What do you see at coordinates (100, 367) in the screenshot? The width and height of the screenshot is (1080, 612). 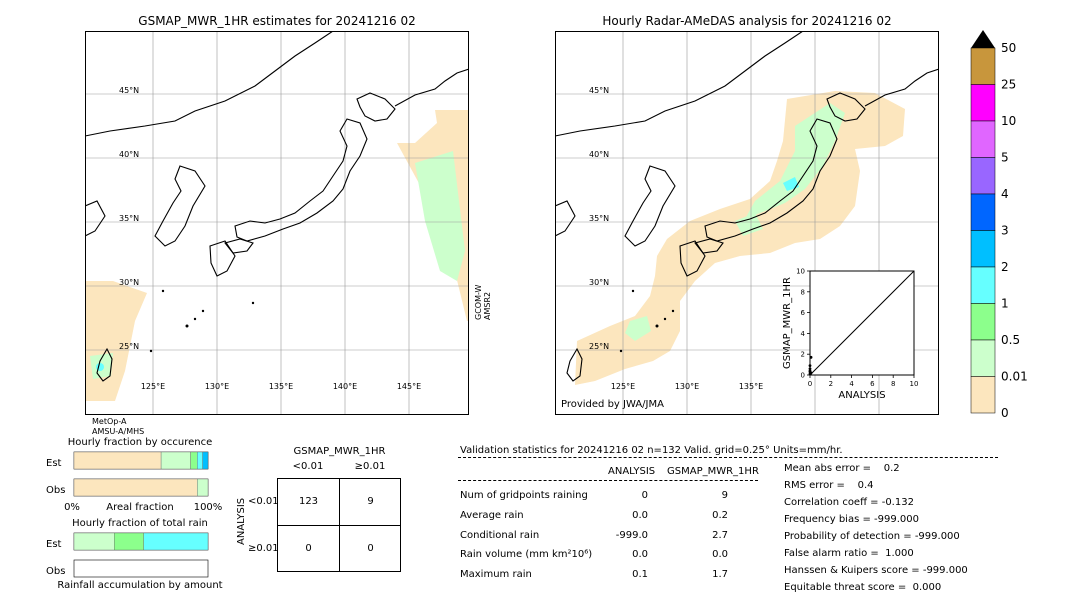 I see `left-rain-cell` at bounding box center [100, 367].